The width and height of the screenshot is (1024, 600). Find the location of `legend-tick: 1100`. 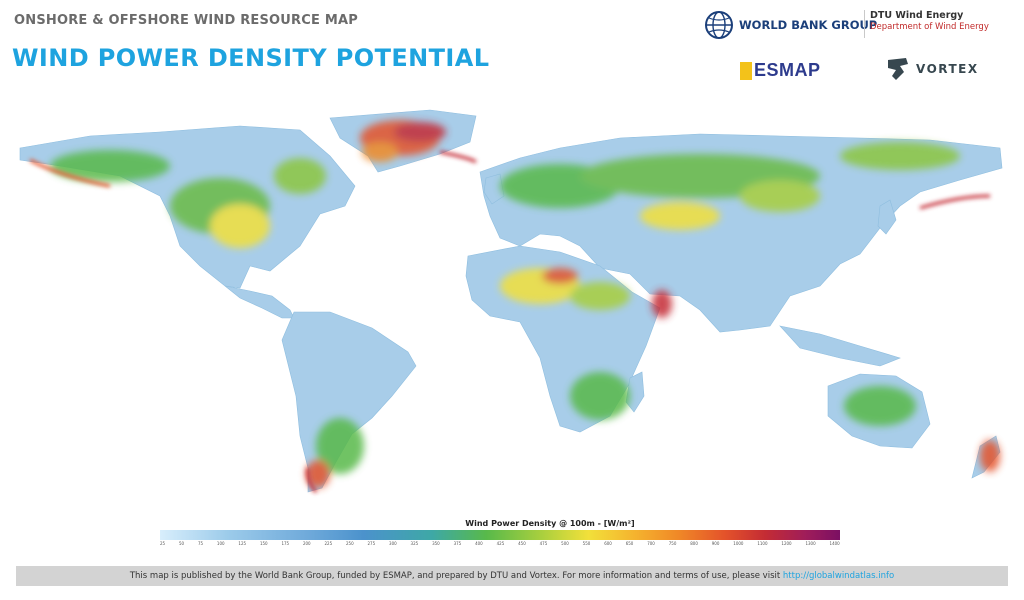

legend-tick: 1100 is located at coordinates (762, 543).